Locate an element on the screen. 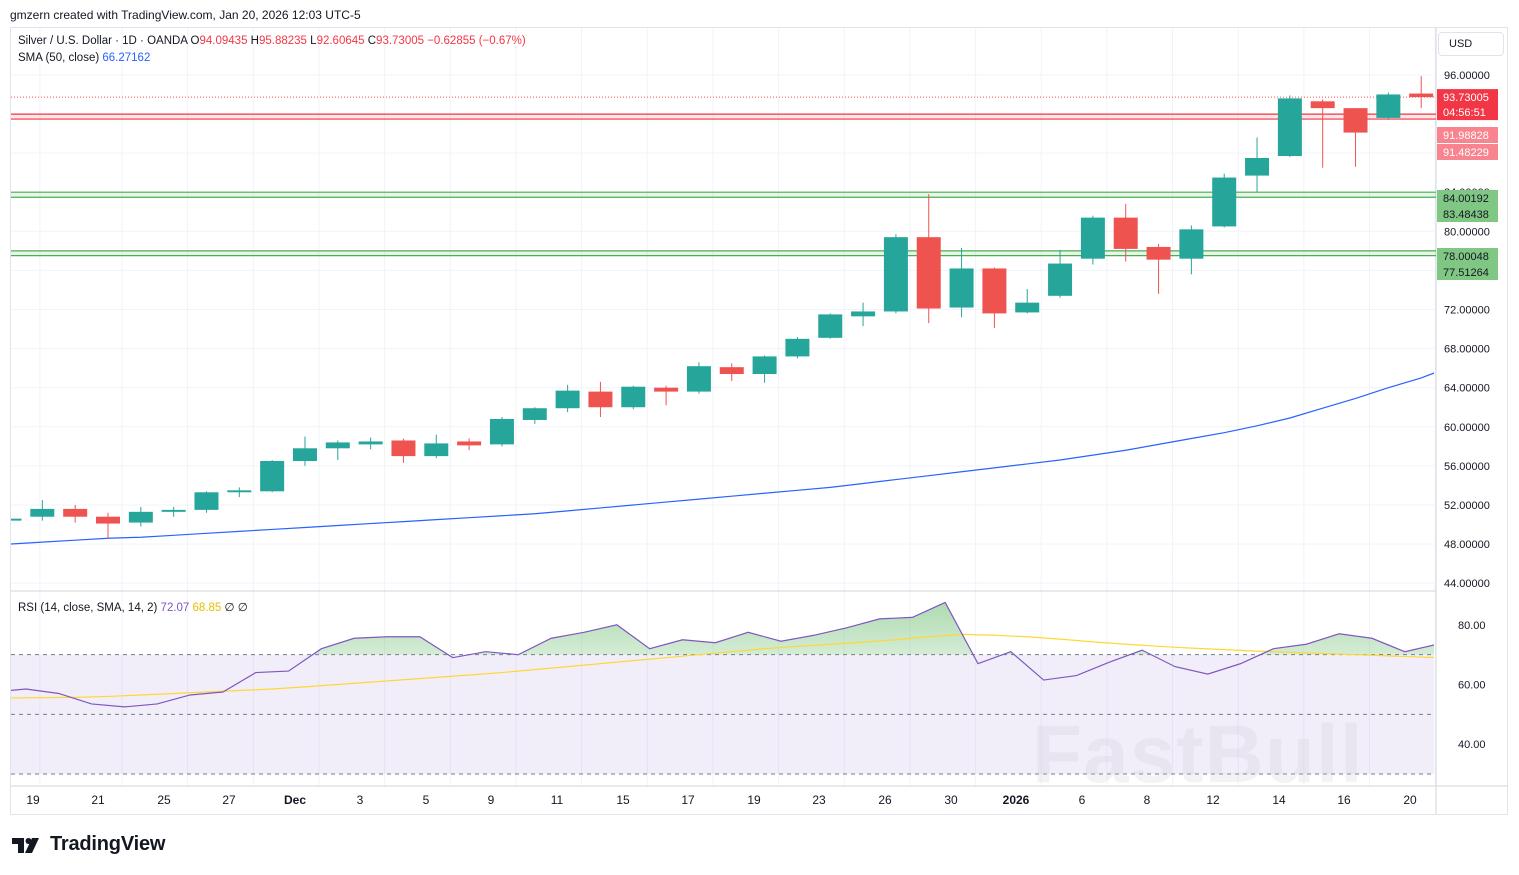  support-level-badge: 78.00048 is located at coordinates (1467, 256).